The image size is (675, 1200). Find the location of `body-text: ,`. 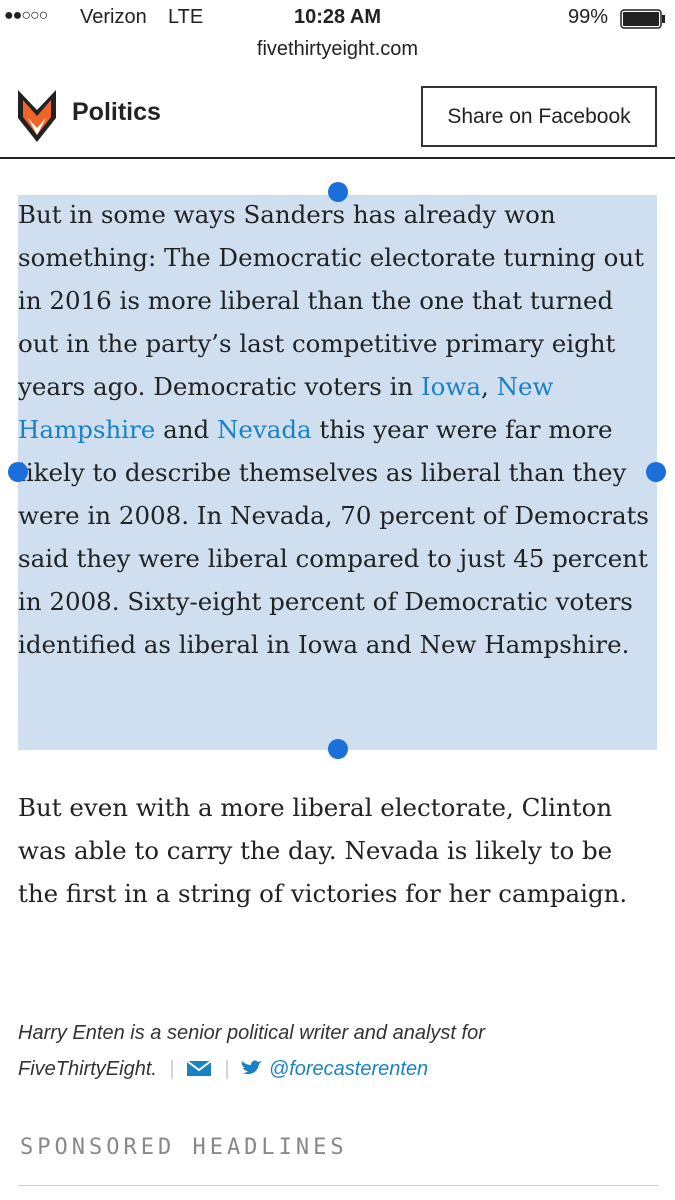

body-text: , is located at coordinates (489, 386).